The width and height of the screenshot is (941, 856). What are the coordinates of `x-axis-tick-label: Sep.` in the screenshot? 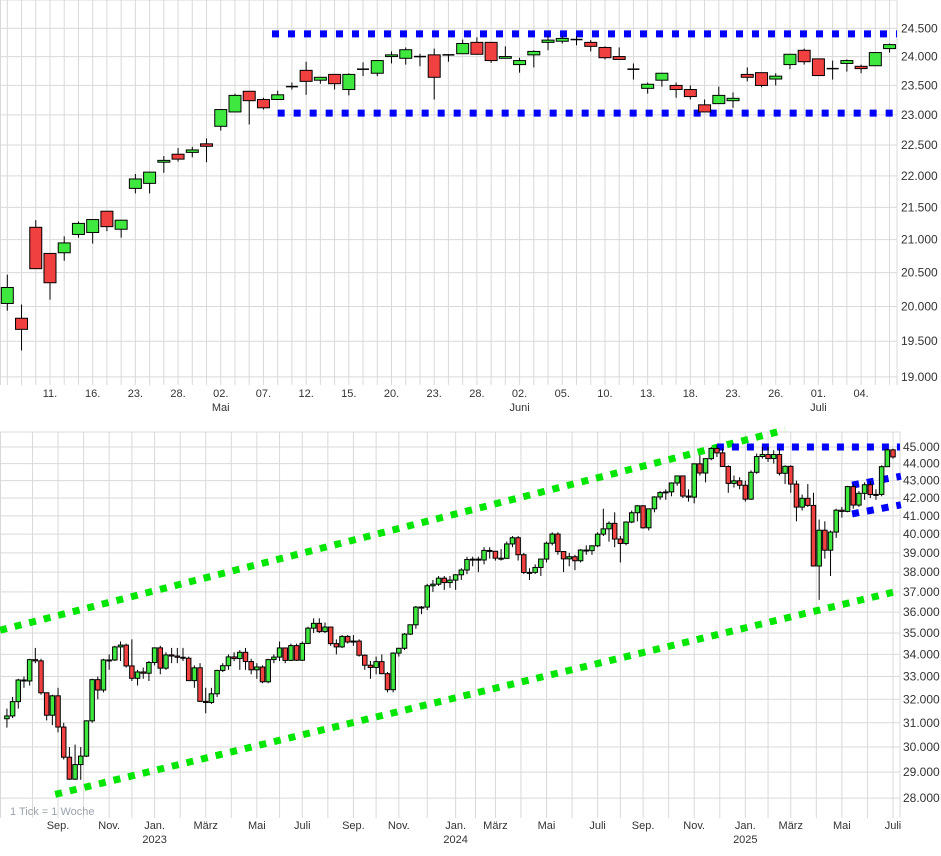 It's located at (58, 826).